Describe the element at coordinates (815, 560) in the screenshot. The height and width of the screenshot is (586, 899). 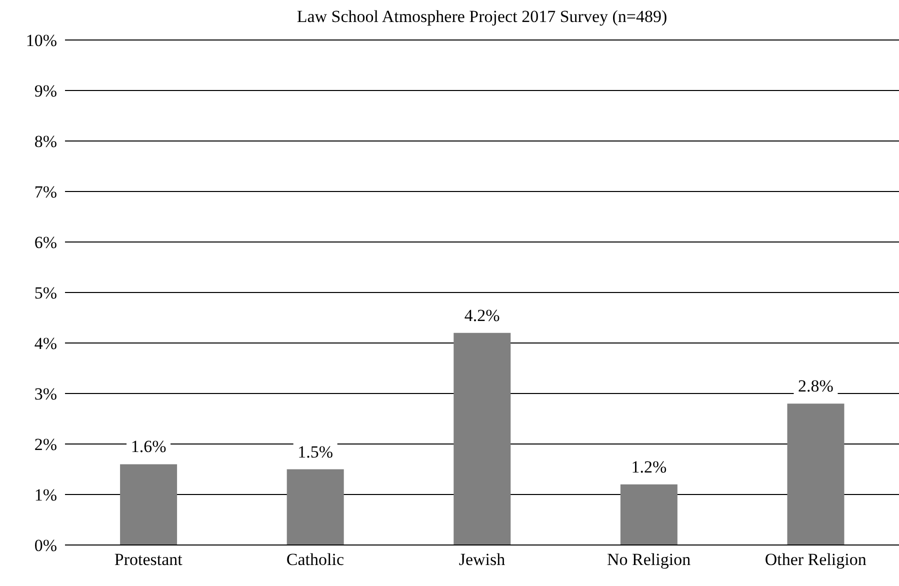
I see `x-tick-label: Other Religion` at that location.